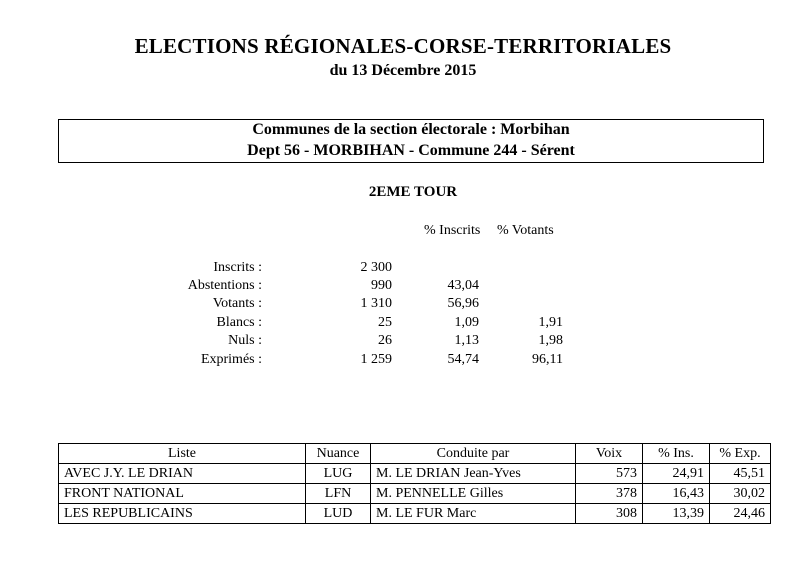 Image resolution: width=806 pixels, height=582 pixels. I want to click on stat-row-votants: Votants : 1 310 56,96, so click(403, 305).